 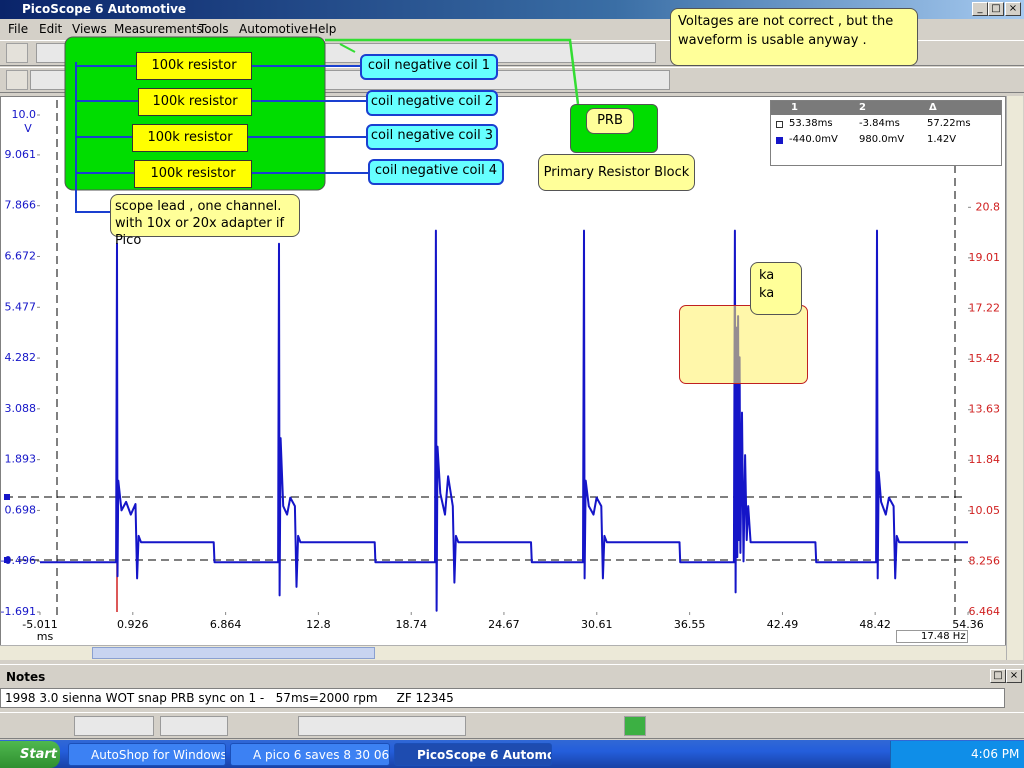 What do you see at coordinates (214, 29) in the screenshot?
I see `menu-item: Tools` at bounding box center [214, 29].